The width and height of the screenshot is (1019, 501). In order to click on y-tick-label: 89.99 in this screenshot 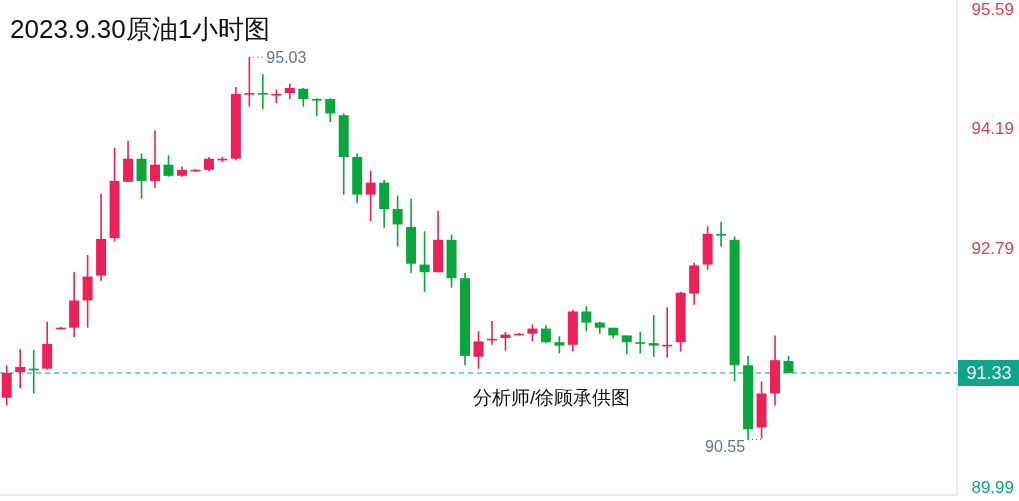, I will do `click(992, 487)`.